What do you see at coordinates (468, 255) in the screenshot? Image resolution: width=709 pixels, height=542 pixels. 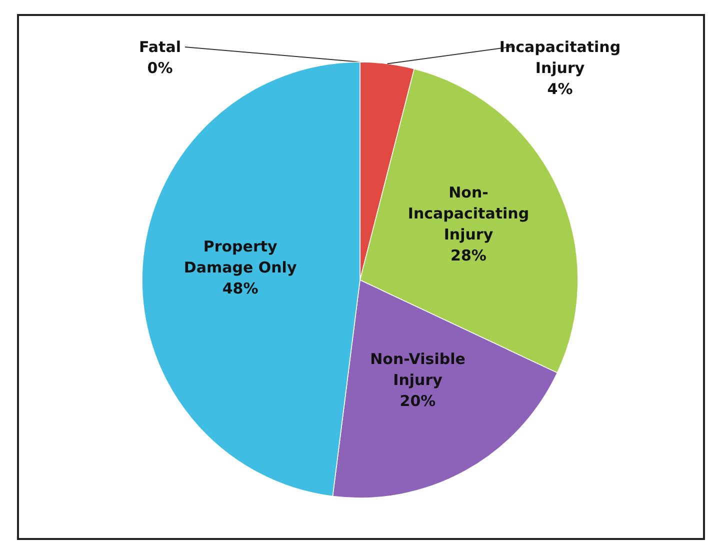 I see `data-label: 28%` at bounding box center [468, 255].